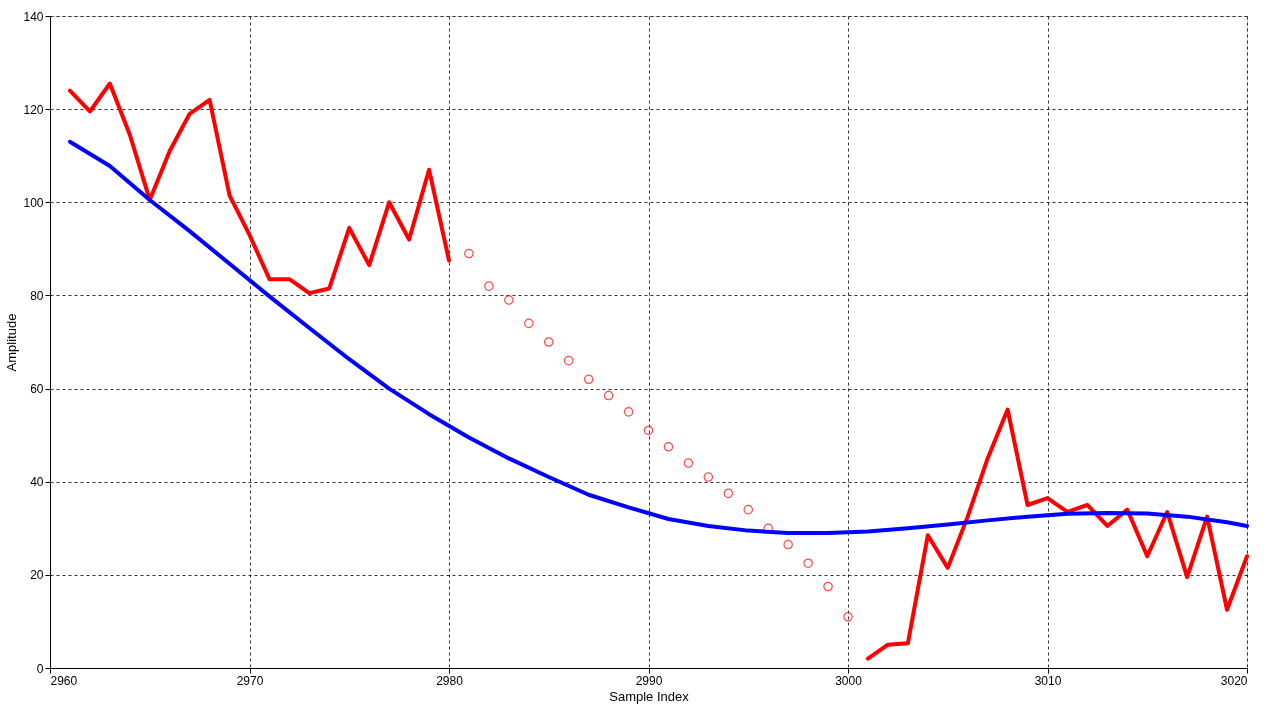 The image size is (1274, 708). What do you see at coordinates (37, 575) in the screenshot?
I see `y-tick-label: 20` at bounding box center [37, 575].